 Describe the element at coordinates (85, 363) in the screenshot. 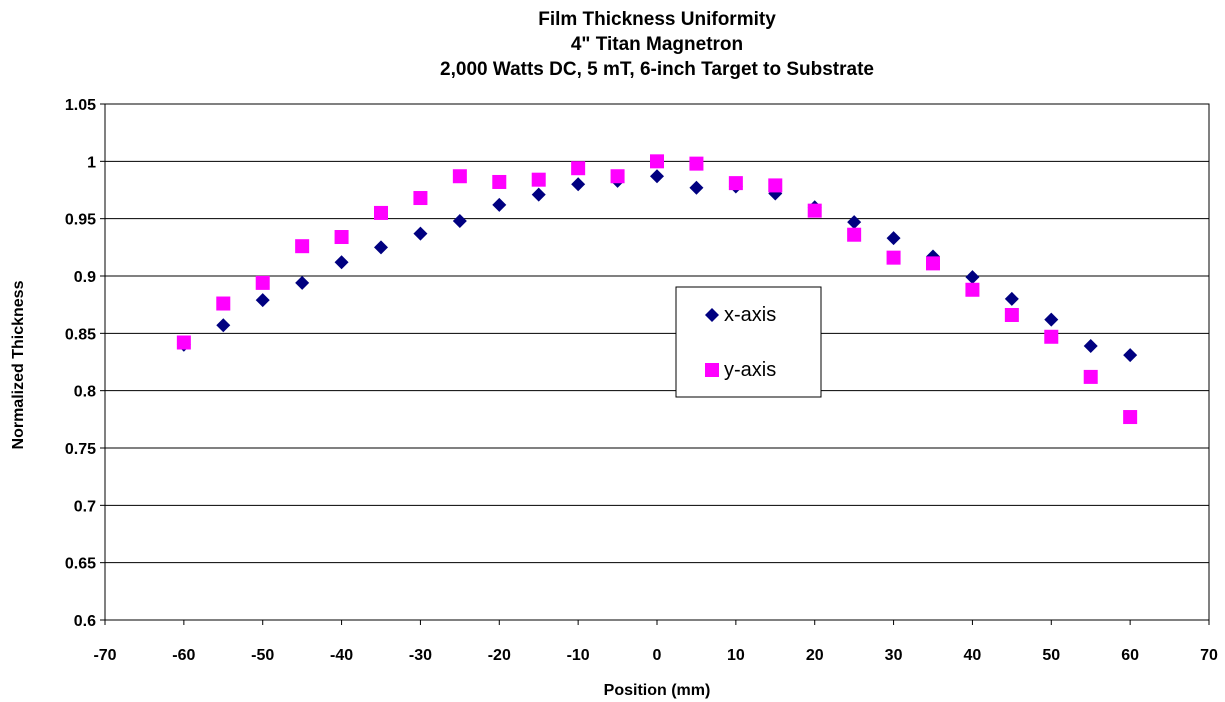

I see `y-axis-ticks: 0.6 0.65 0.7 0.75 0.8 0.85 0.9 0.95 1 1.05` at that location.